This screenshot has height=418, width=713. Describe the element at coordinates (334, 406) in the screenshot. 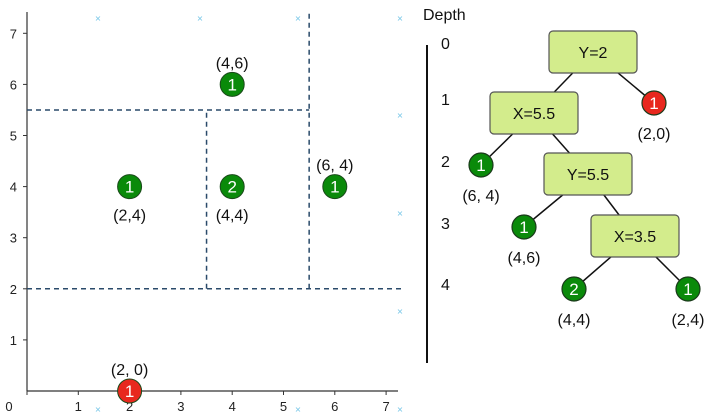

I see `x-tick-label: 6` at that location.